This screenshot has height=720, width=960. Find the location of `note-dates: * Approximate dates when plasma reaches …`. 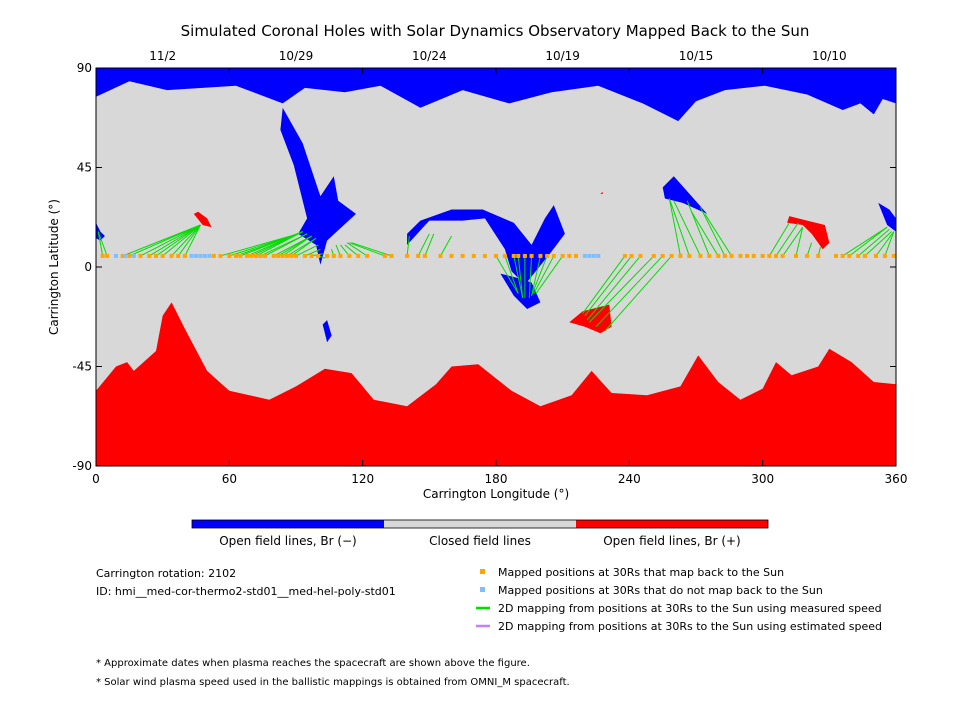

note-dates: * Approximate dates when plasma reaches … is located at coordinates (313, 663).